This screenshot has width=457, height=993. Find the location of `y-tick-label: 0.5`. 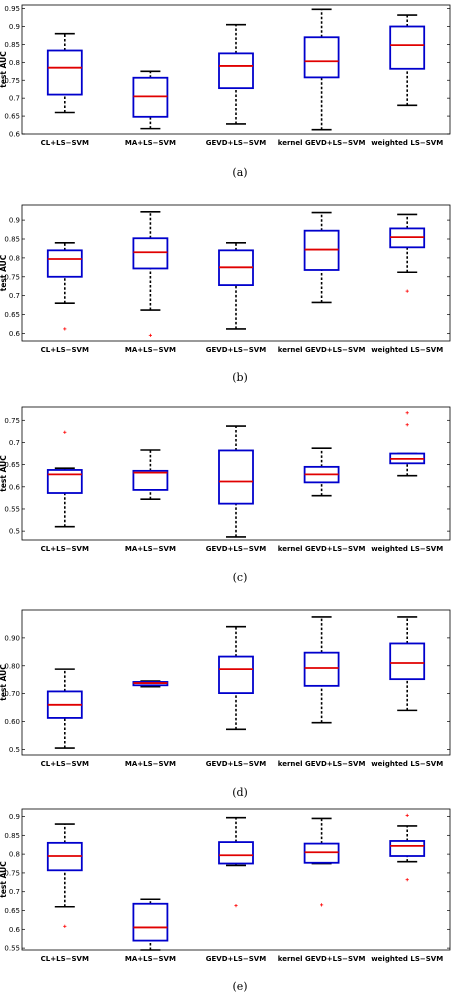

y-tick-label: 0.5 is located at coordinates (14, 750).